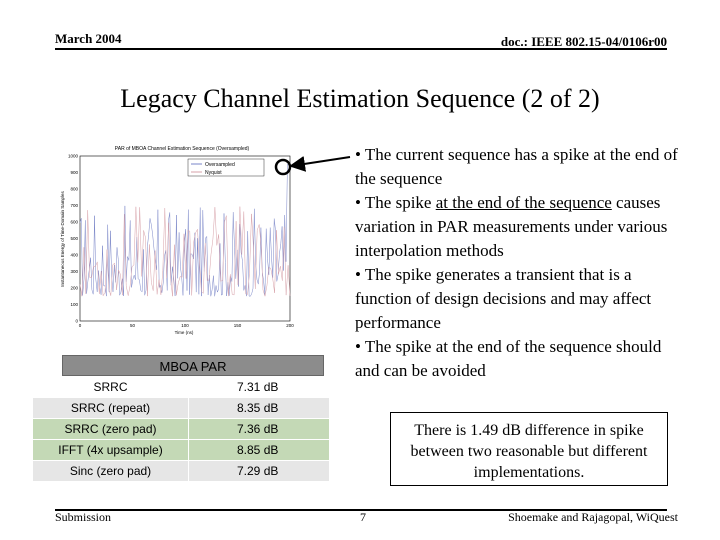  I want to click on header-rule, so click(361, 49).